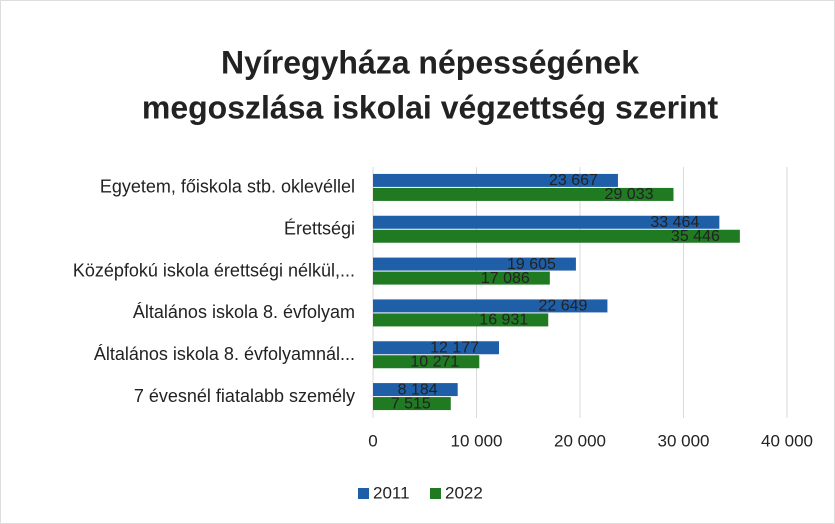  What do you see at coordinates (464, 492) in the screenshot?
I see `legend-label: 2022` at bounding box center [464, 492].